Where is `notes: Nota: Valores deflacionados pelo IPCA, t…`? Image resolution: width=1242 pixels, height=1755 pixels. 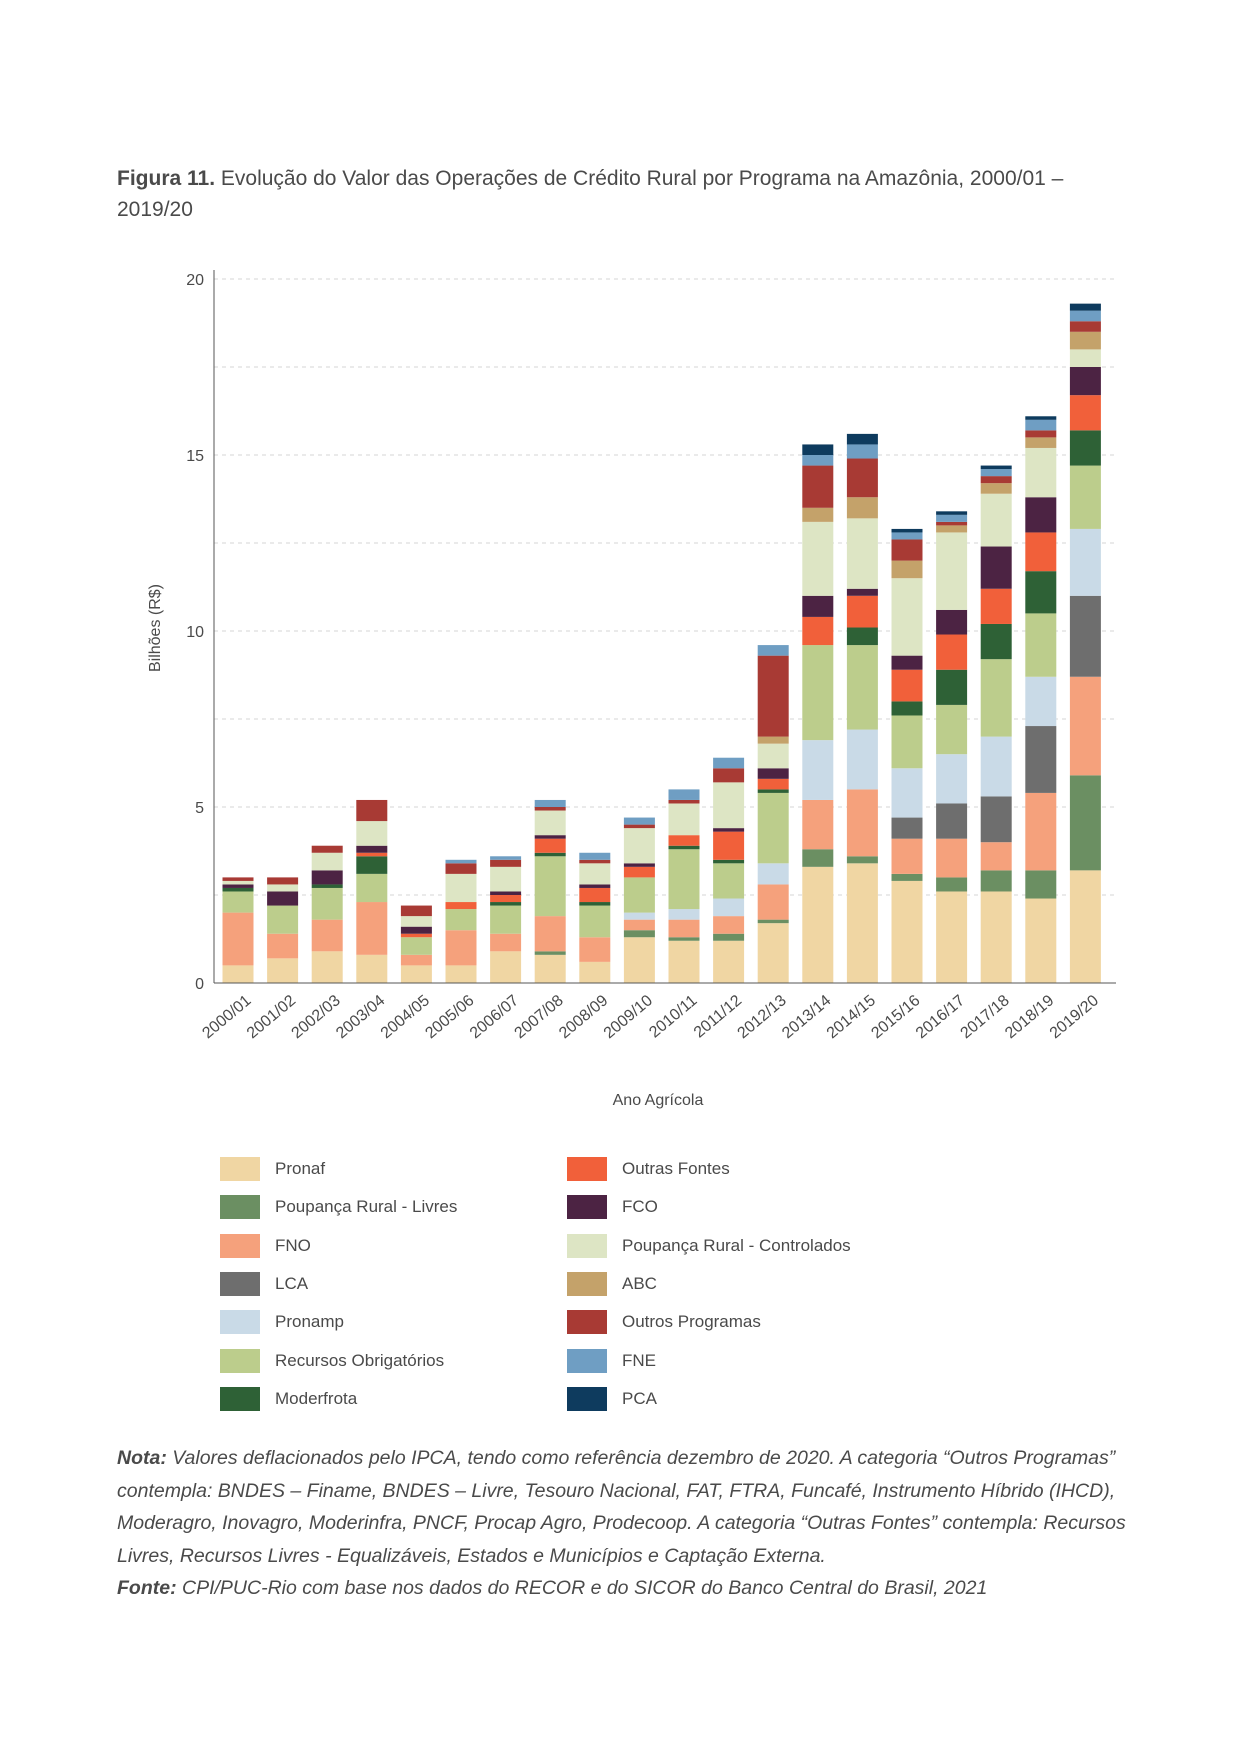
notes: Nota: Valores deflacionados pelo IPCA, t… is located at coordinates (632, 1523).